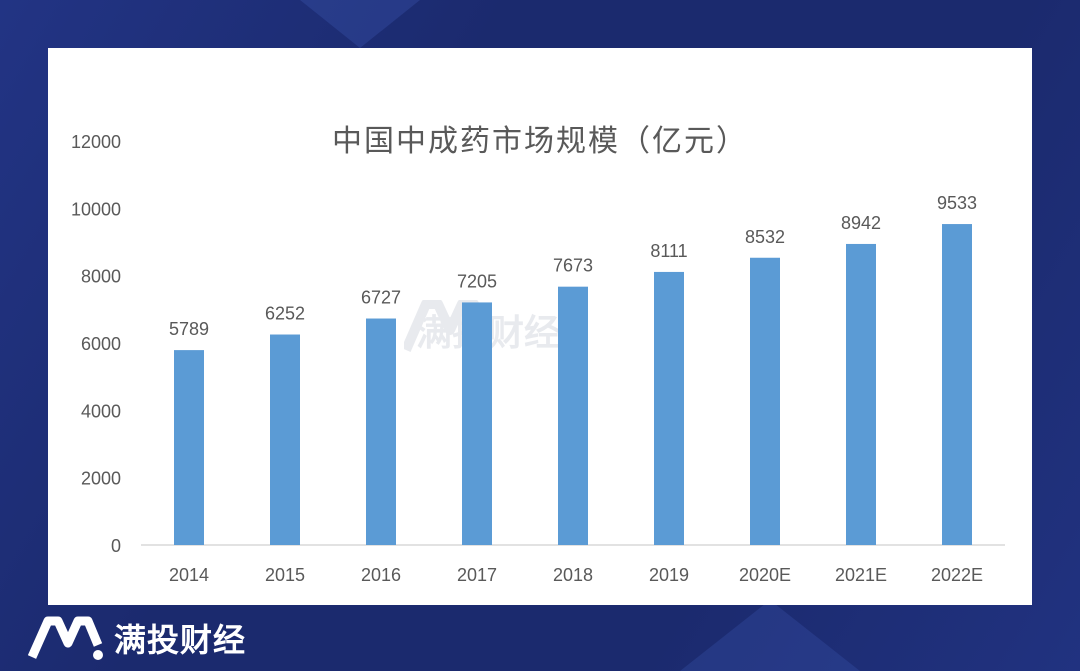  I want to click on brand-logo-icon, so click(65, 638).